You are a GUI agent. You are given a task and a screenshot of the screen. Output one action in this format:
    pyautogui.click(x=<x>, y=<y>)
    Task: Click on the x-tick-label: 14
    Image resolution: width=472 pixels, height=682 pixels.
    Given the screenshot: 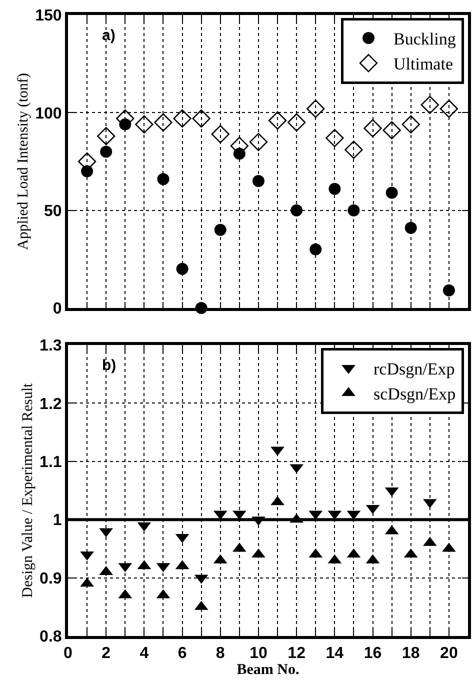 What is the action you would take?
    pyautogui.click(x=335, y=653)
    